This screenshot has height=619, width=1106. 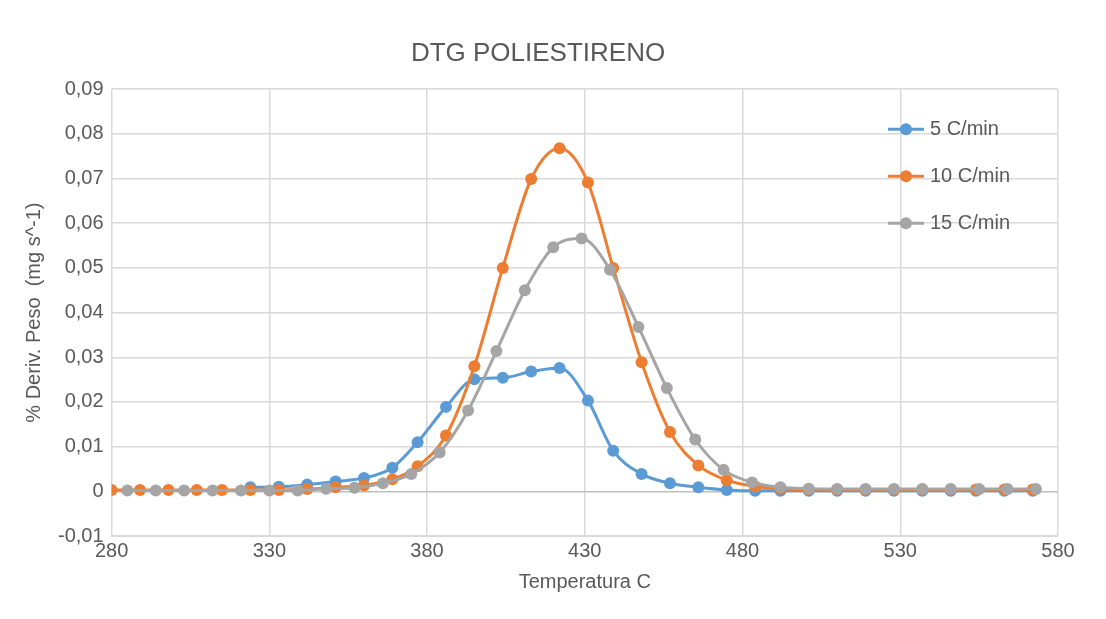 What do you see at coordinates (964, 127) in the screenshot?
I see `legend-label: 5 C/min` at bounding box center [964, 127].